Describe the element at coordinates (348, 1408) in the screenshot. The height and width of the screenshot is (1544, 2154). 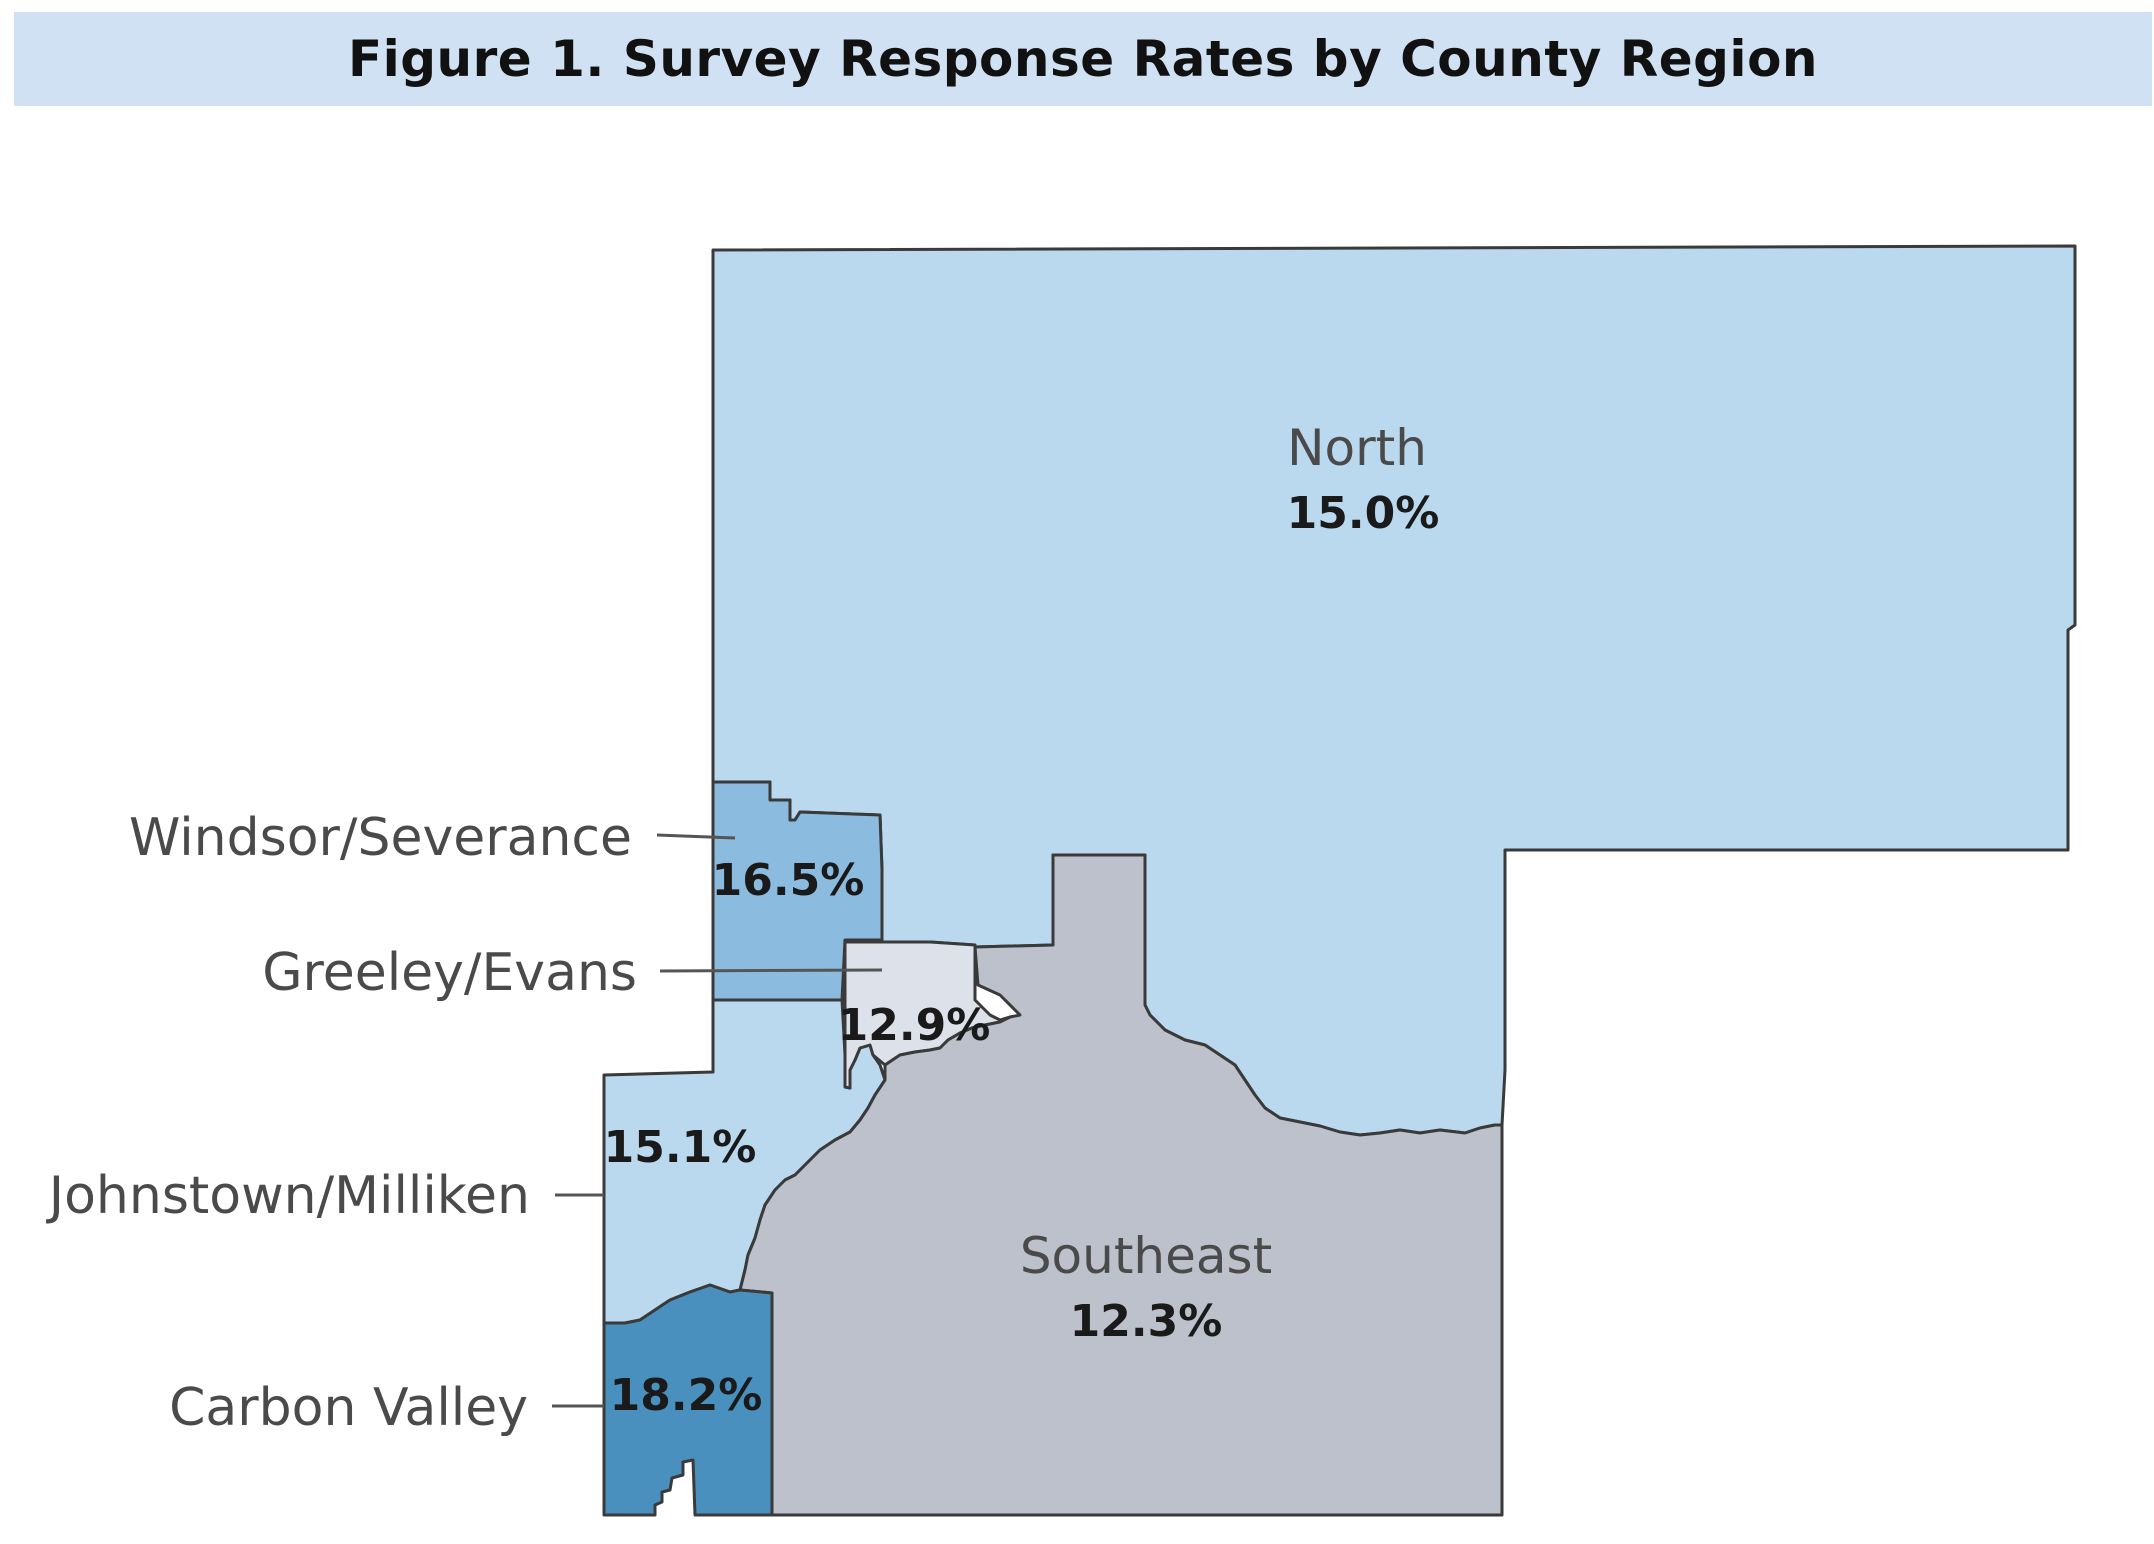
I see `carbon-valley-name: Carbon Valley` at that location.